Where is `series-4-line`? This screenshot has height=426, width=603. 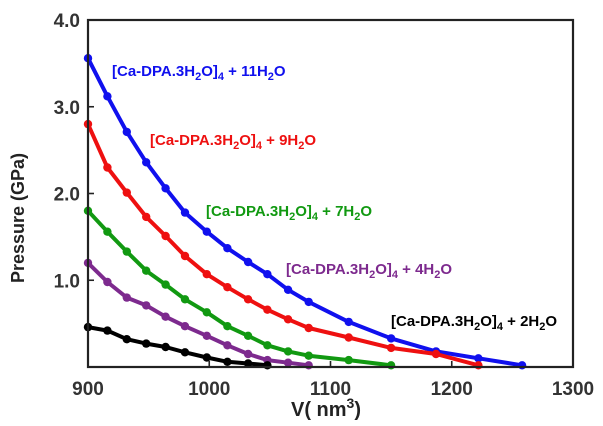 series-4-line is located at coordinates (177, 346).